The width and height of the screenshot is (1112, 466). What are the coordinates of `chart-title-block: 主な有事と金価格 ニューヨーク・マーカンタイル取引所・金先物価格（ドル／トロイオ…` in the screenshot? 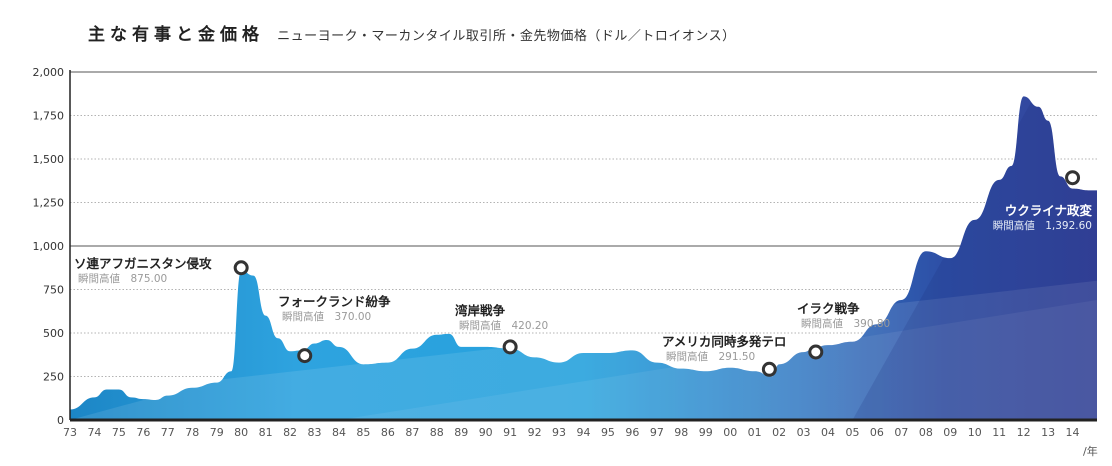 It's located at (412, 32).